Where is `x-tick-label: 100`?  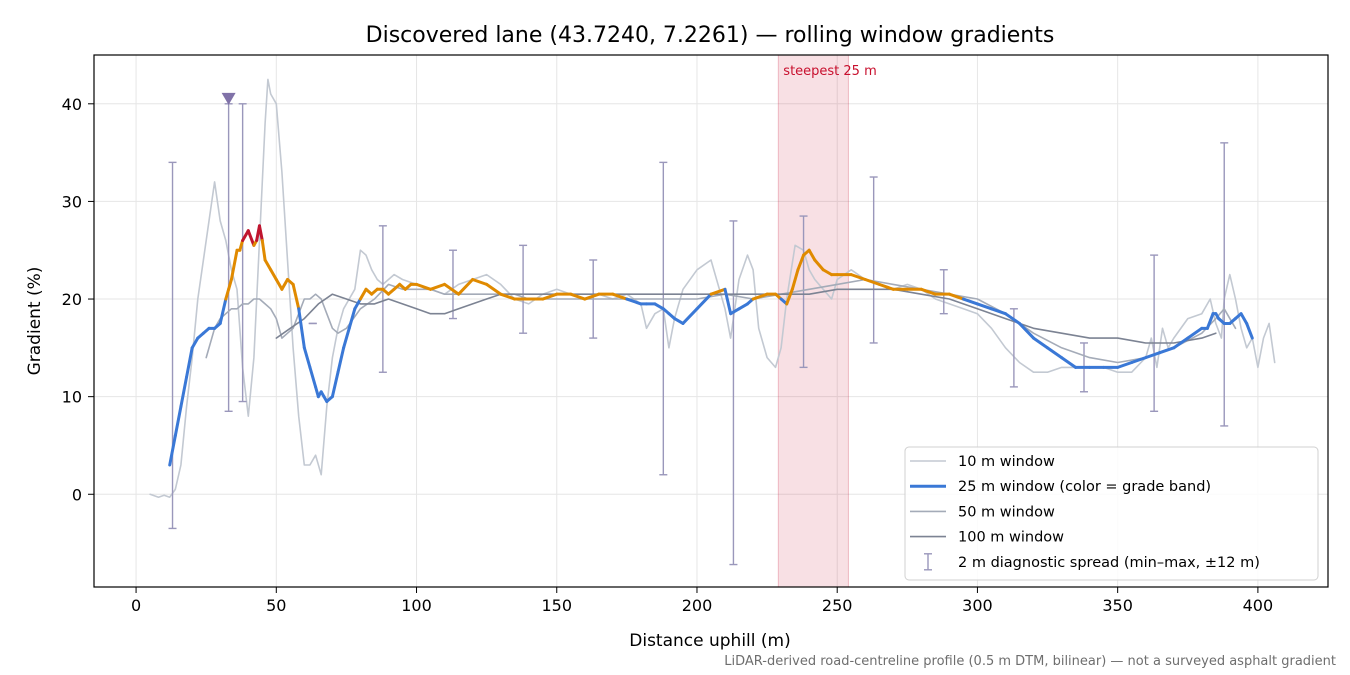 x-tick-label: 100 is located at coordinates (416, 605).